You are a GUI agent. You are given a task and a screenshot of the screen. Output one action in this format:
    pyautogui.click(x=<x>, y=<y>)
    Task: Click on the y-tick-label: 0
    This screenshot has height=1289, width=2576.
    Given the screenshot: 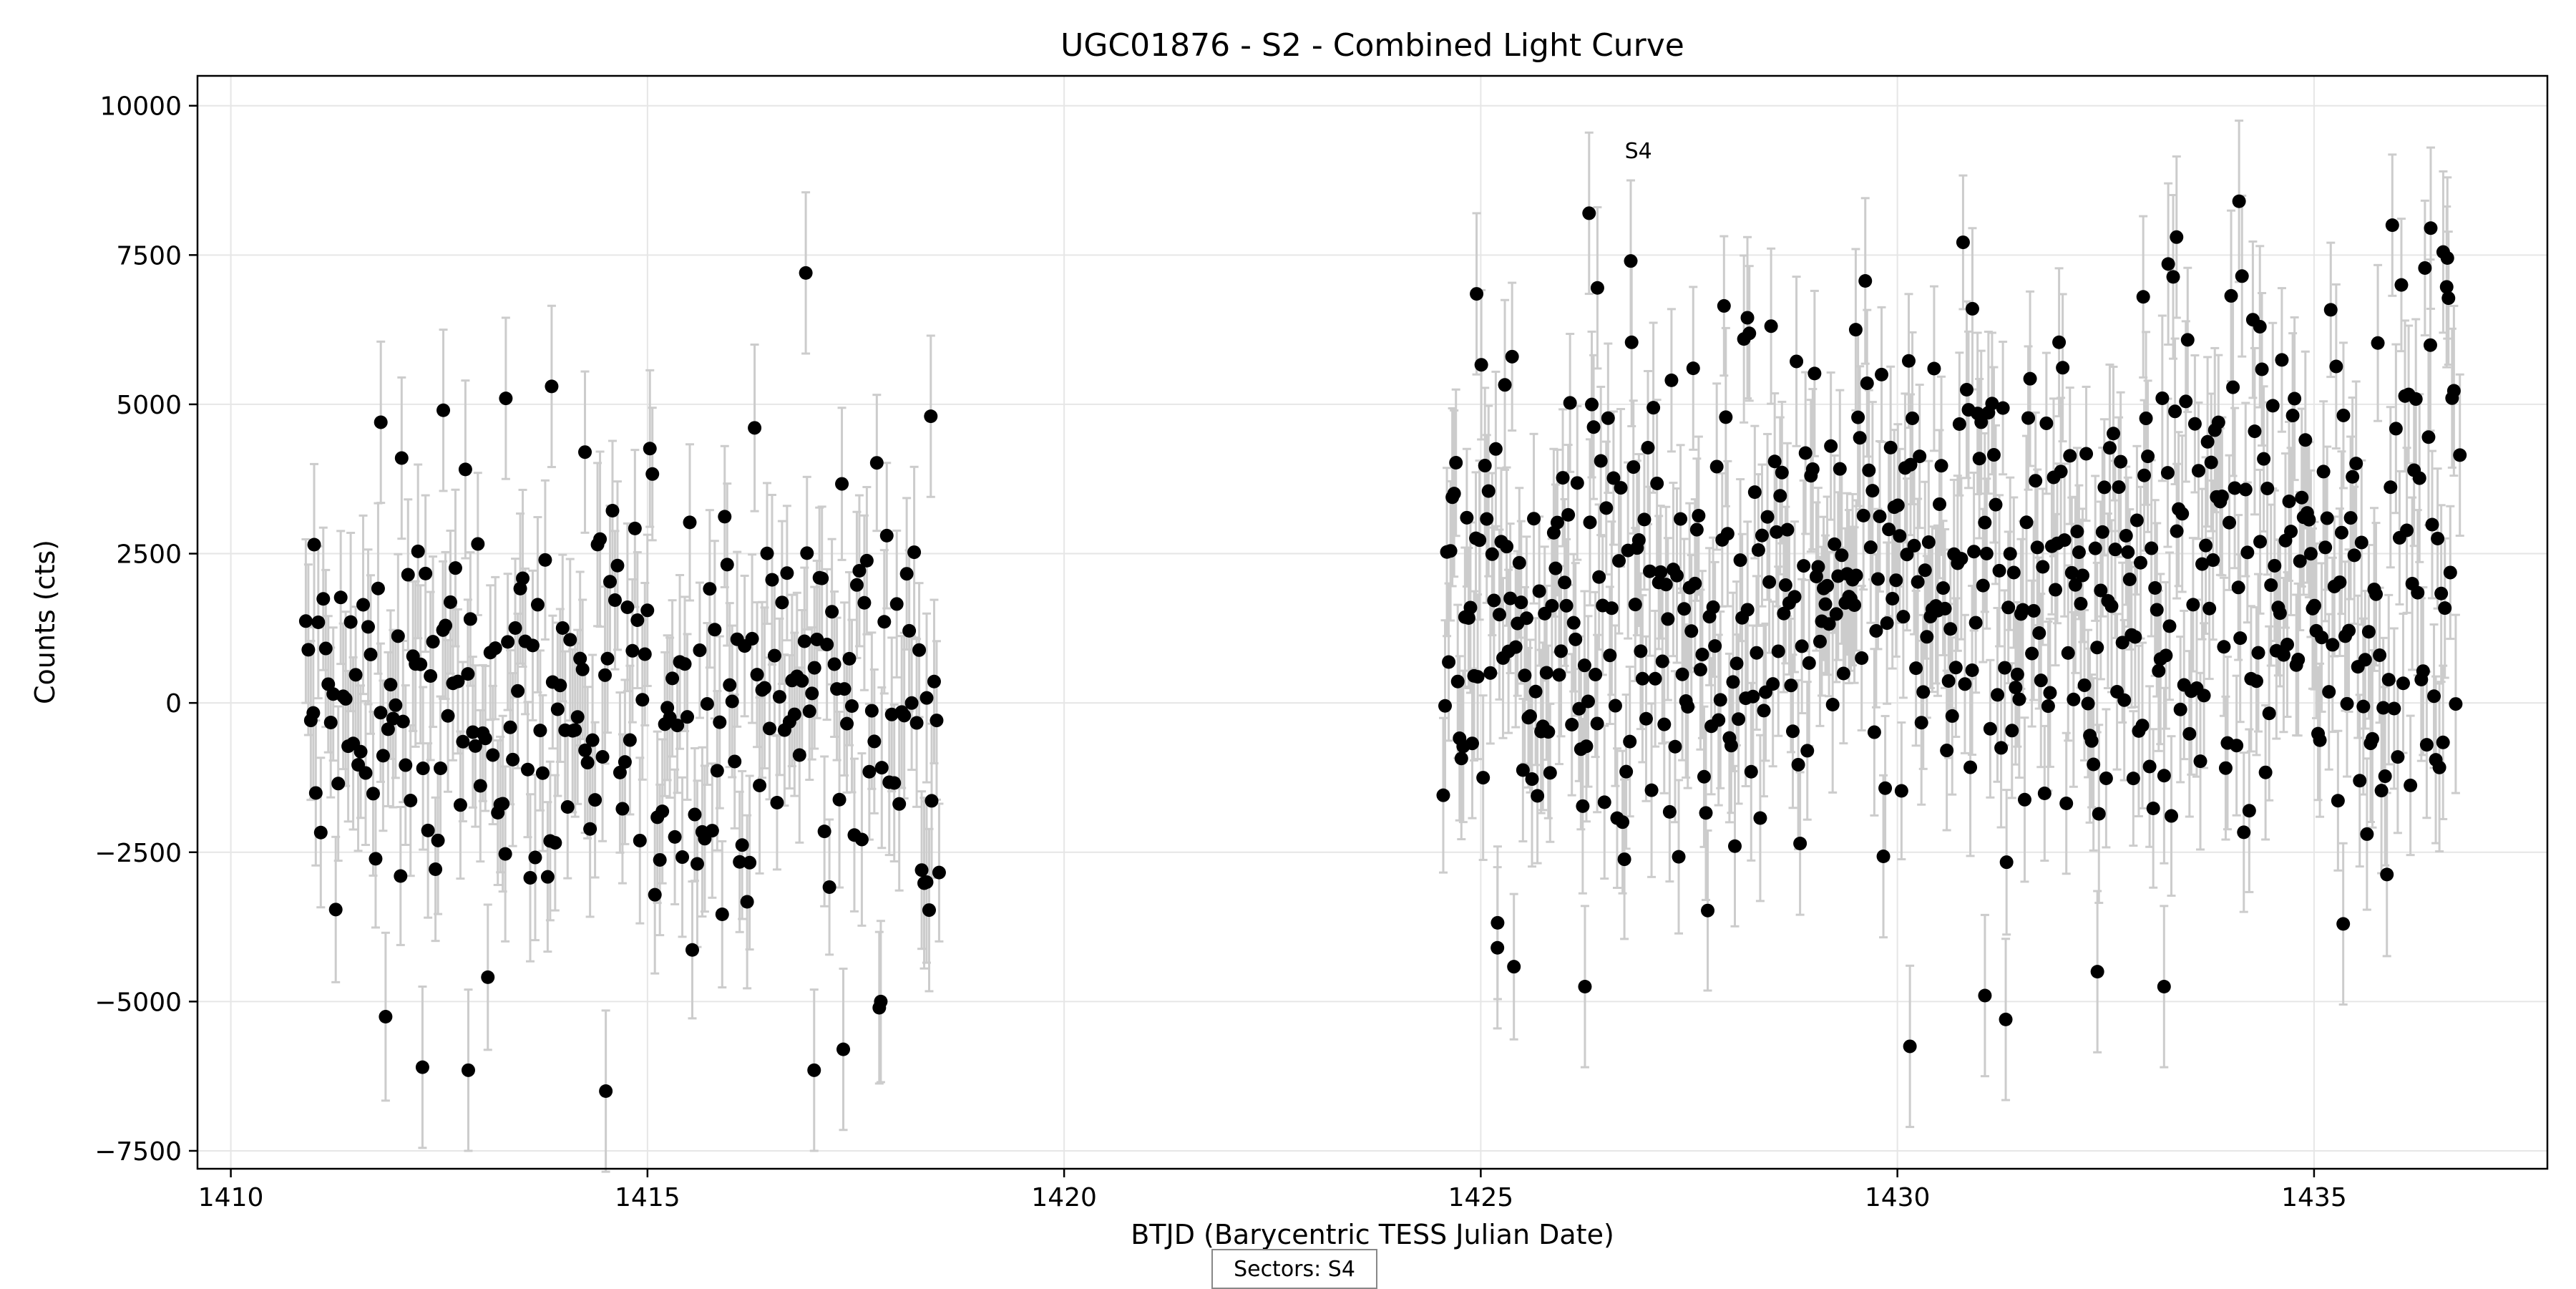 What is the action you would take?
    pyautogui.click(x=173, y=704)
    